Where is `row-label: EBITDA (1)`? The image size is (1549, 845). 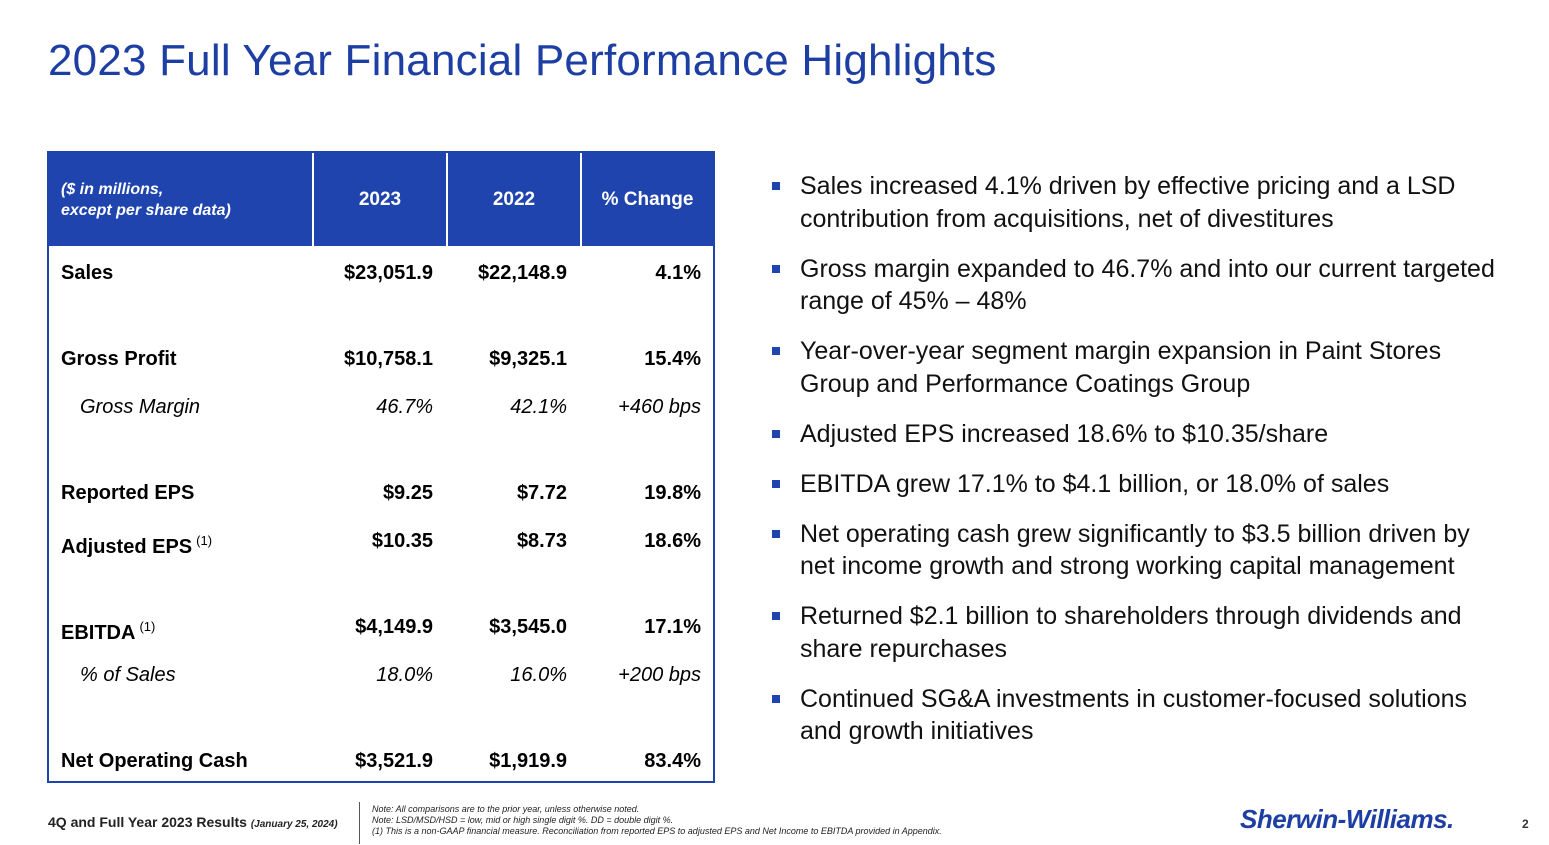
row-label: EBITDA (1) is located at coordinates (108, 630).